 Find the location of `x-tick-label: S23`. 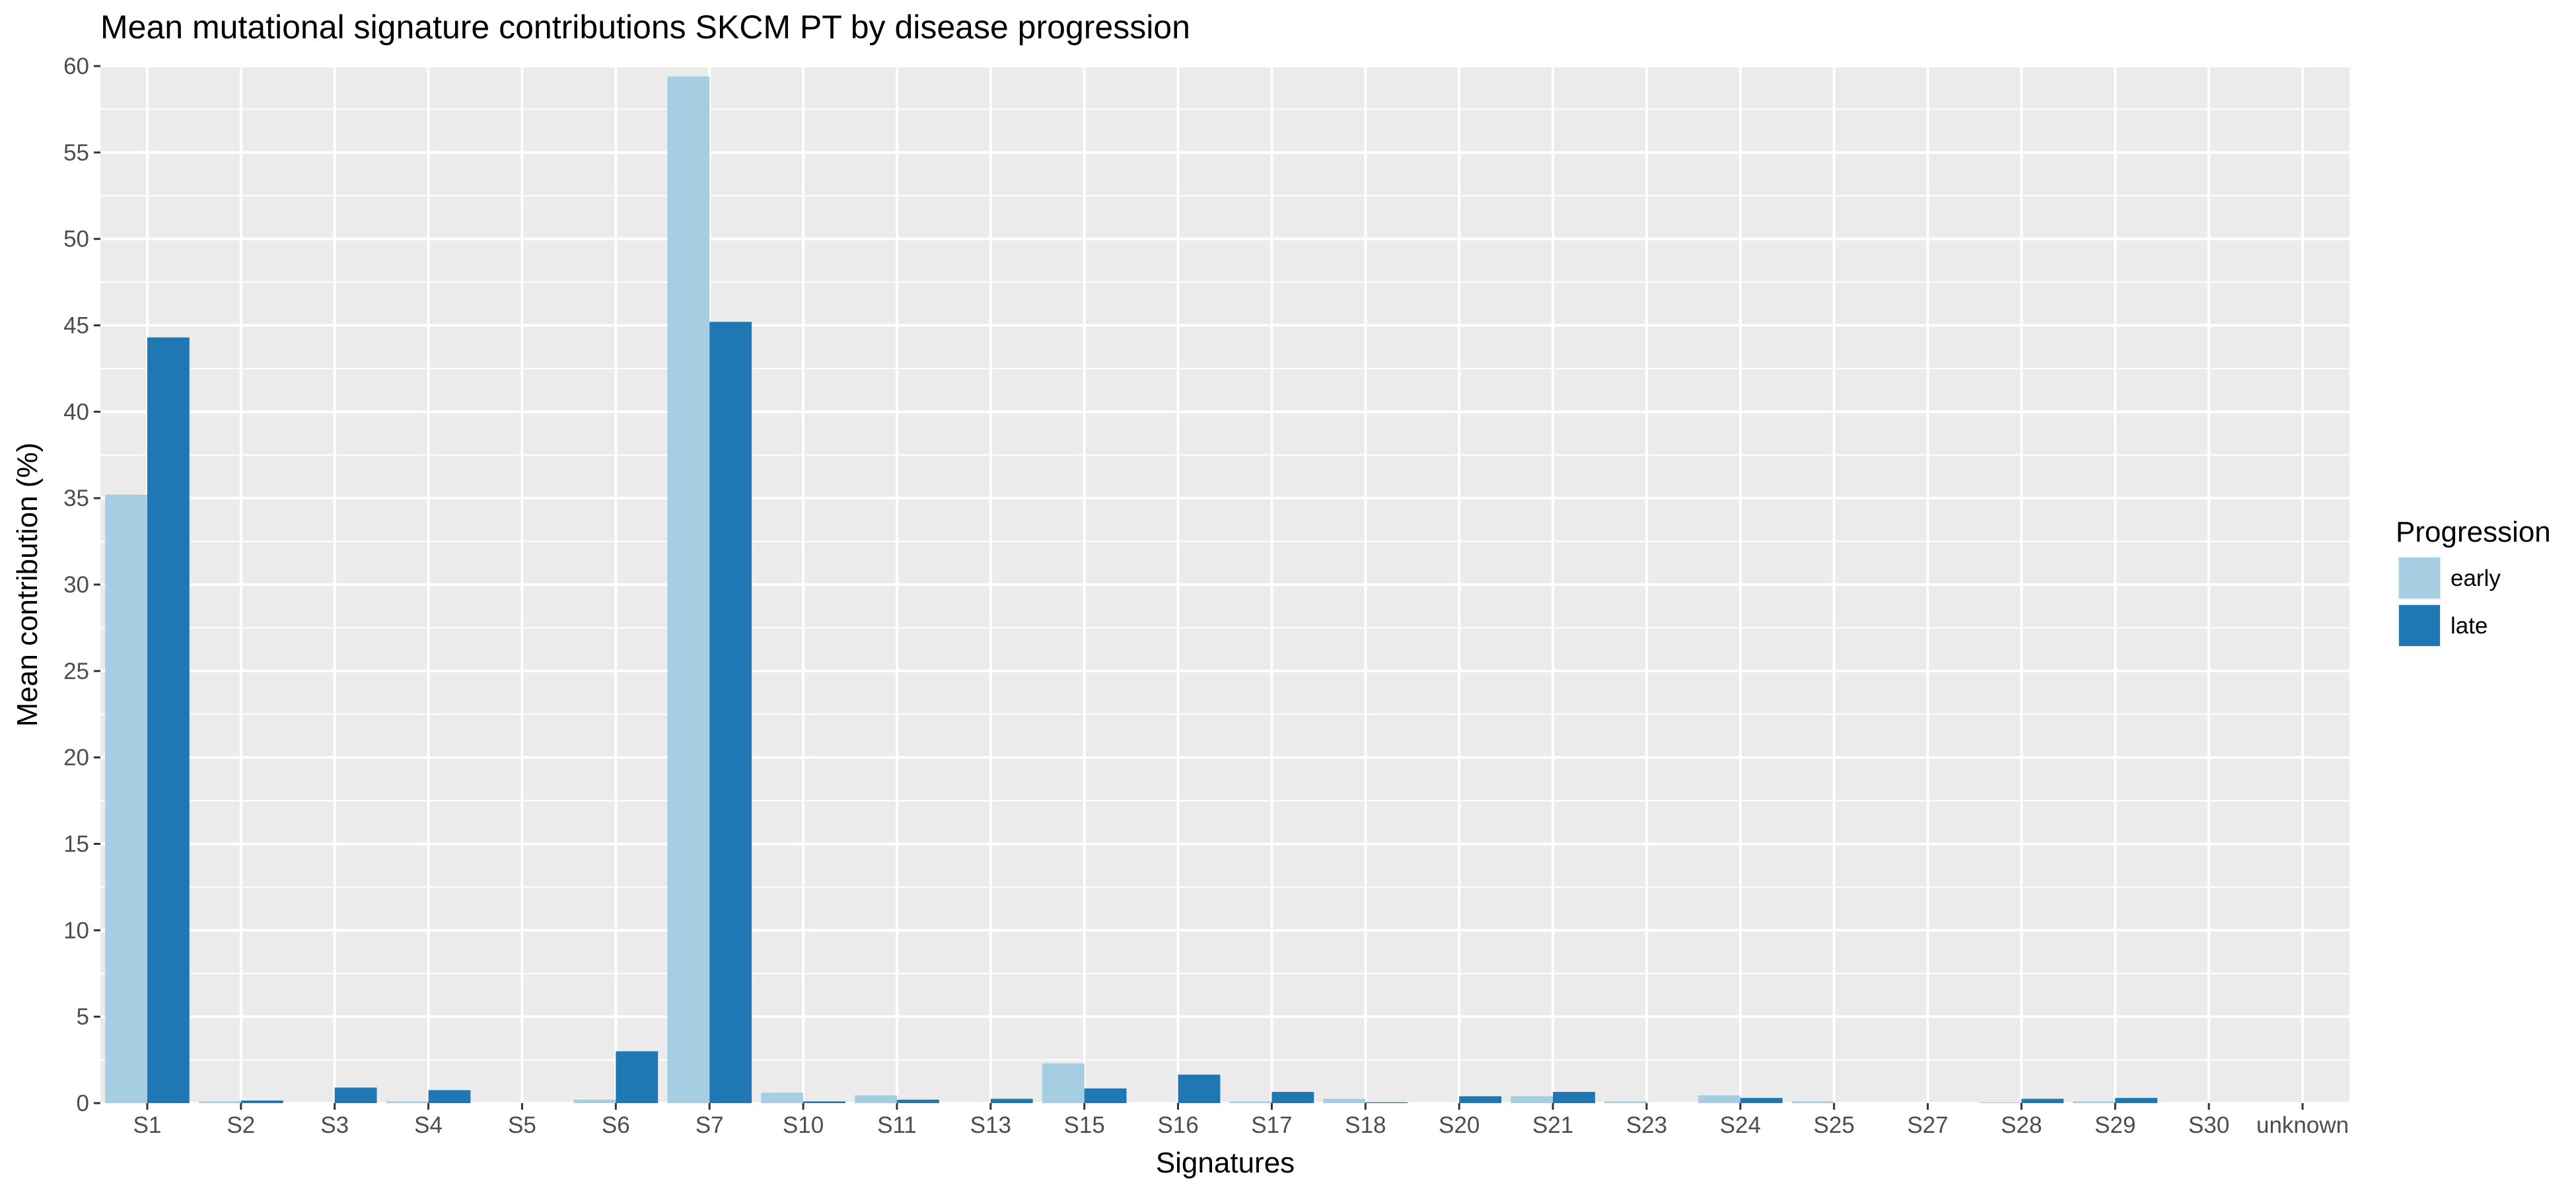

x-tick-label: S23 is located at coordinates (1647, 1125).